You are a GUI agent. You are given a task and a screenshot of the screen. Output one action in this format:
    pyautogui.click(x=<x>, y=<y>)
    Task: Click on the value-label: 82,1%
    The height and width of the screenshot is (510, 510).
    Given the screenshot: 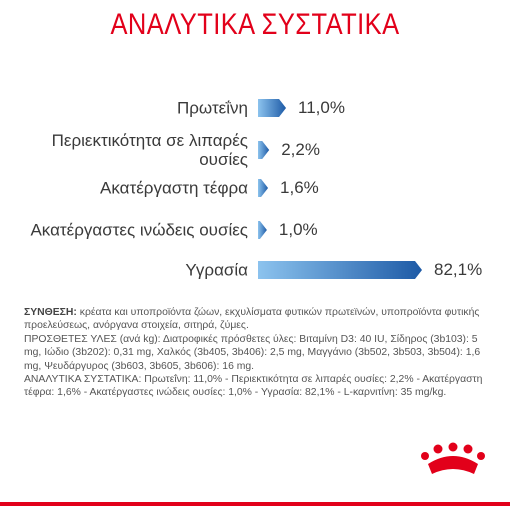 What is the action you would take?
    pyautogui.click(x=458, y=269)
    